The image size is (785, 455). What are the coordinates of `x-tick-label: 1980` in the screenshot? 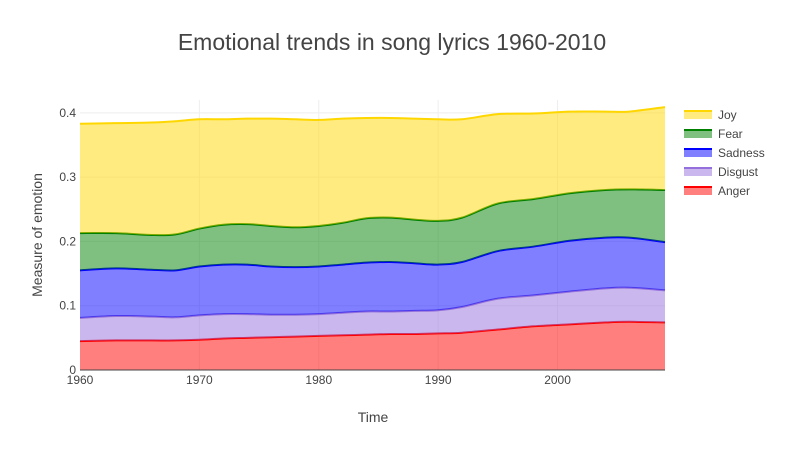 It's located at (318, 380).